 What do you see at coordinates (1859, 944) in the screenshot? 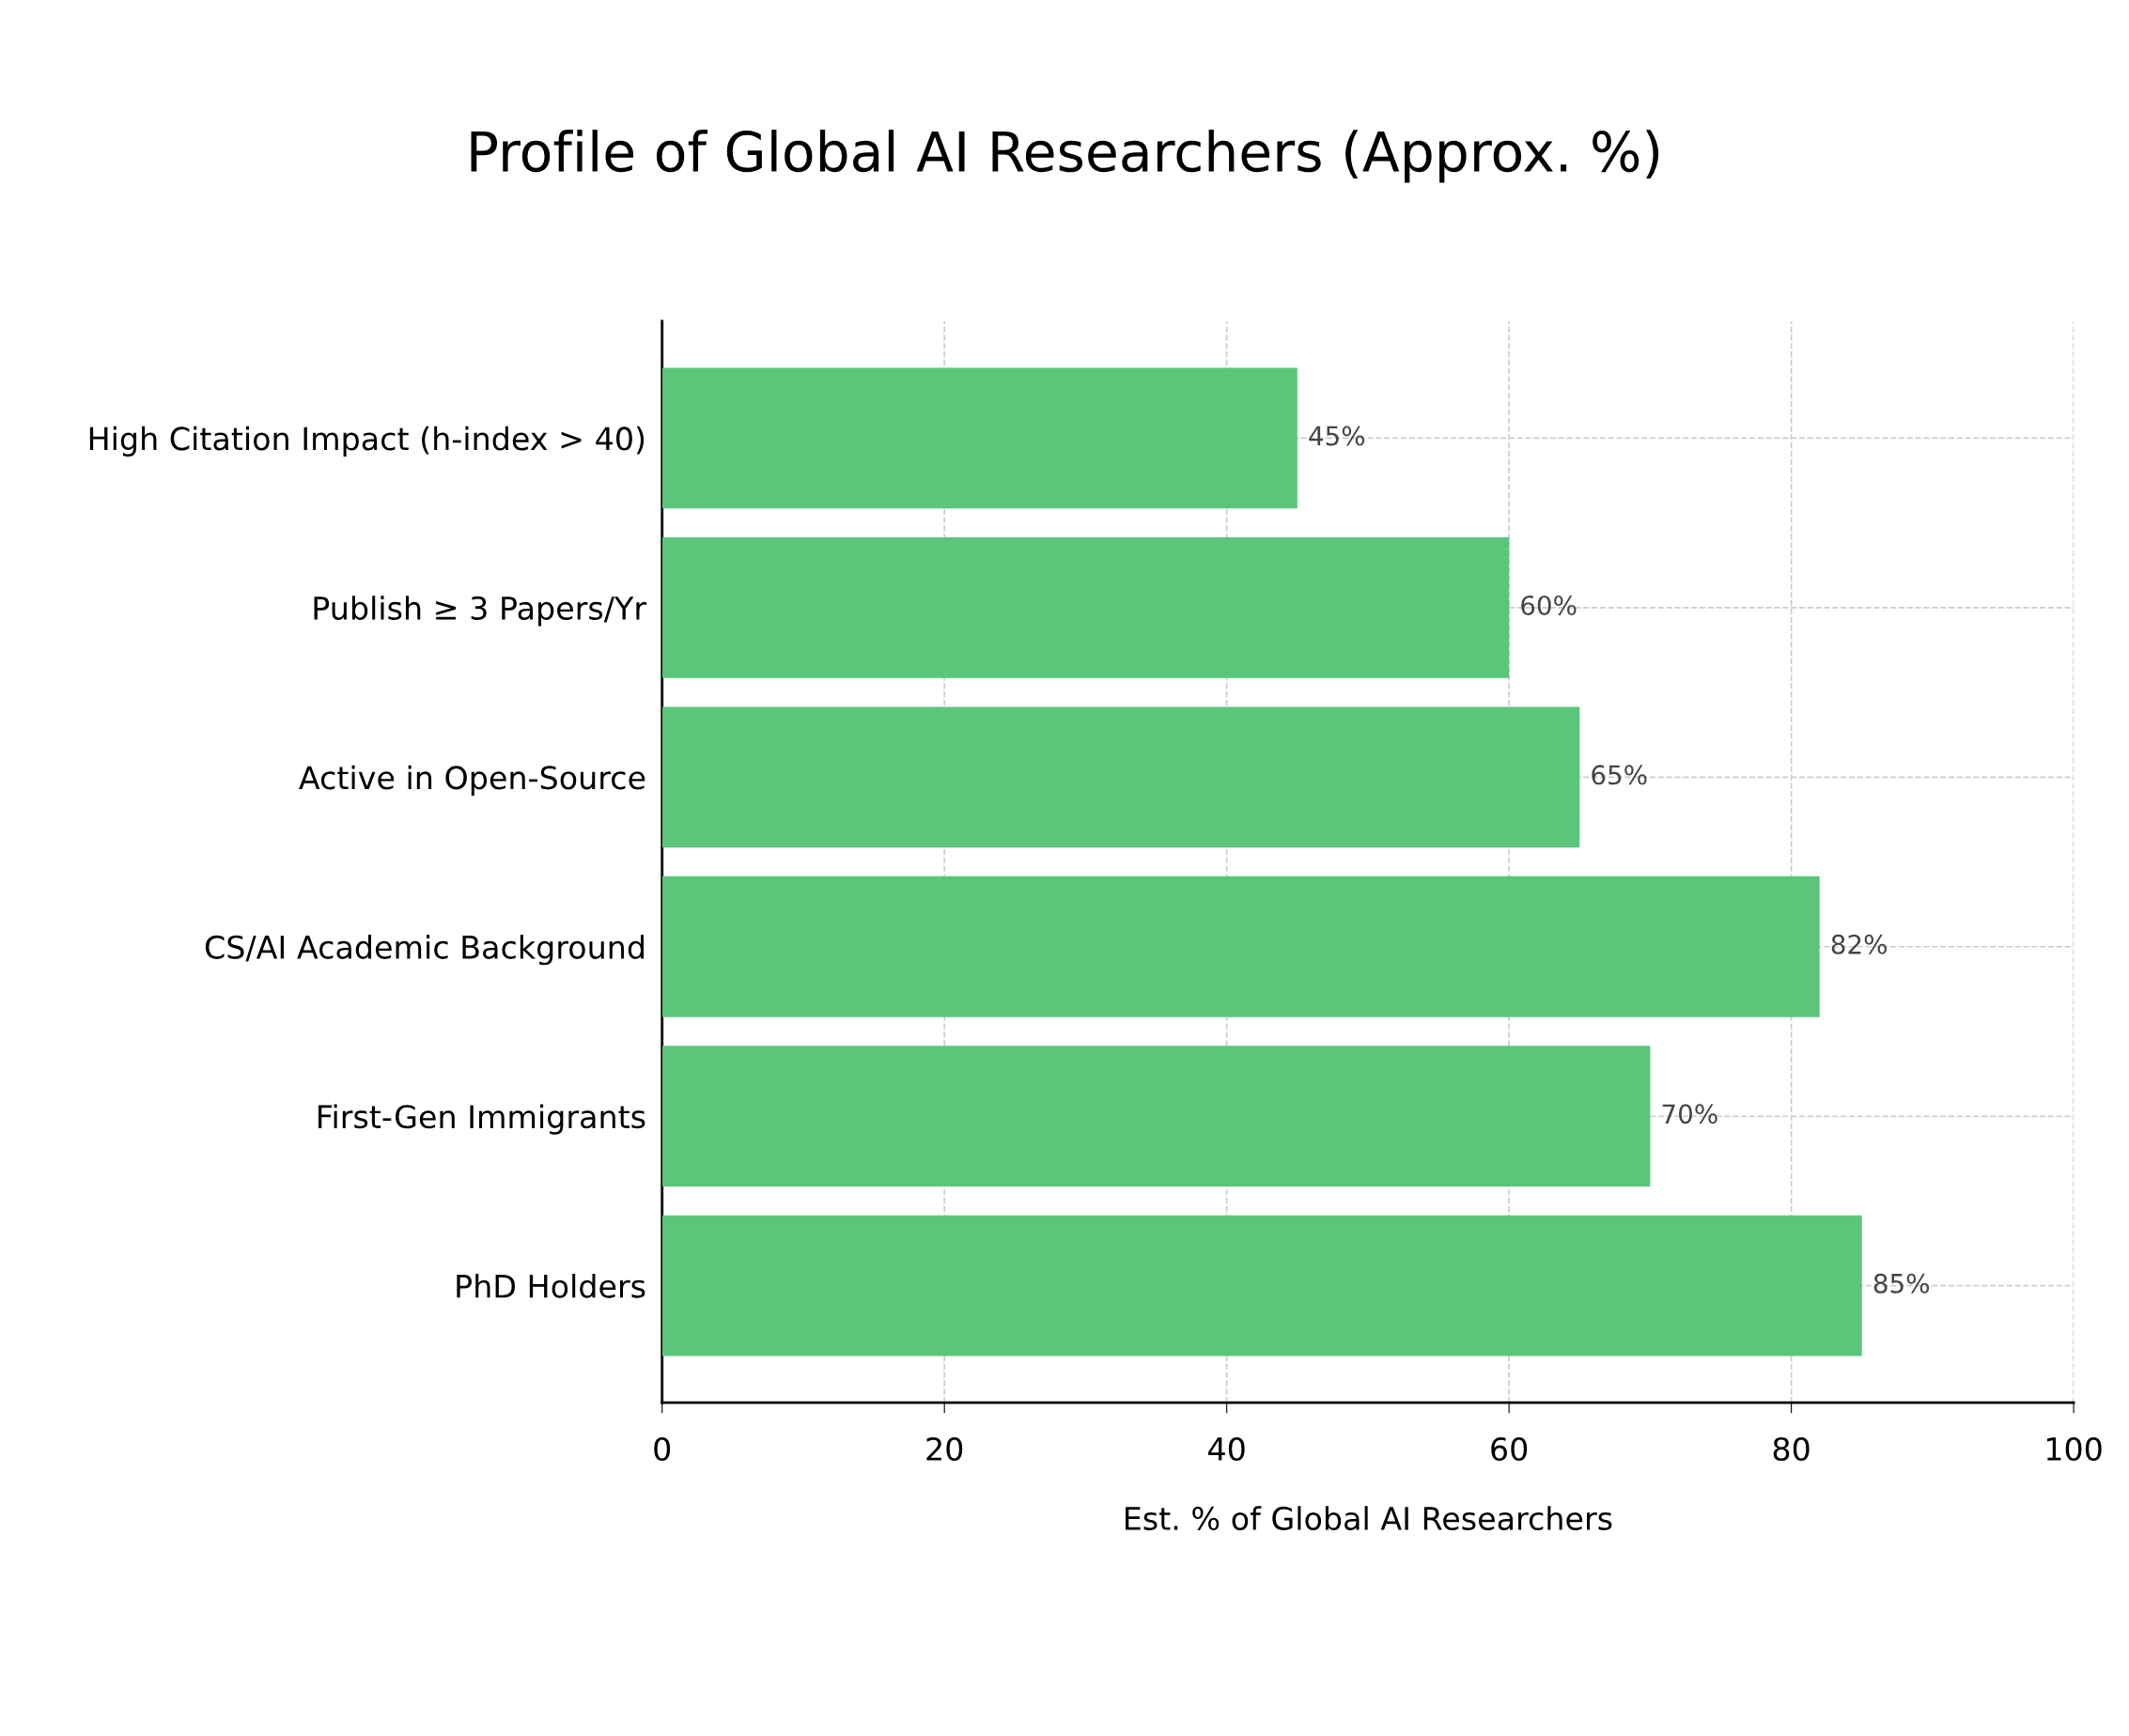
I see `data-label: 82%` at bounding box center [1859, 944].